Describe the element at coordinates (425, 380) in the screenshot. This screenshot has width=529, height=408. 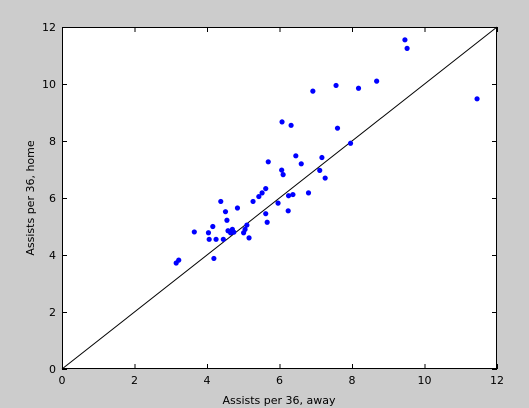
I see `x-tick-label: 10` at that location.